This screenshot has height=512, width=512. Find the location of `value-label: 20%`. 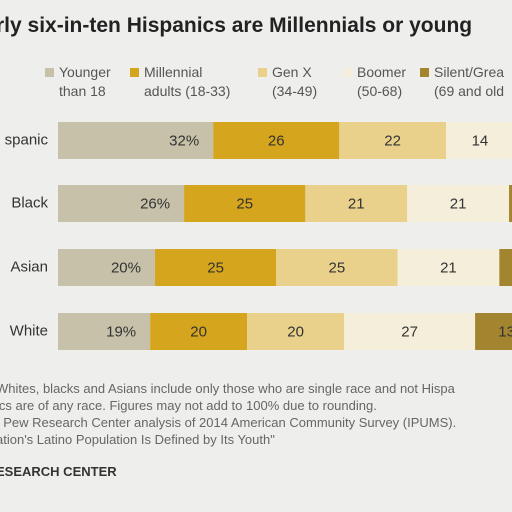

value-label: 20% is located at coordinates (126, 267).